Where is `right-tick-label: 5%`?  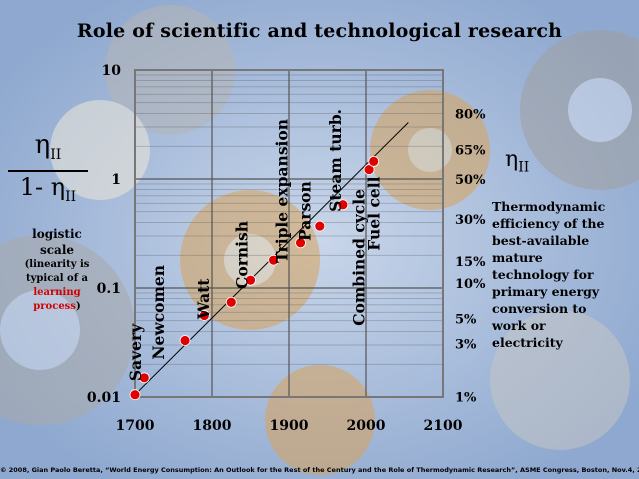
right-tick-label: 5% is located at coordinates (466, 319).